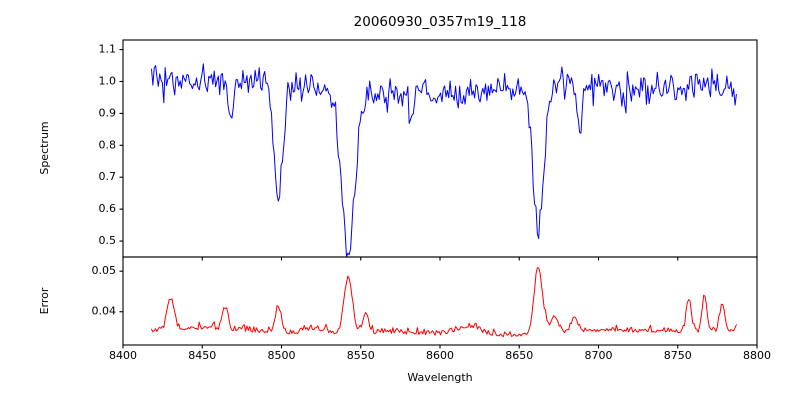 Image resolution: width=800 pixels, height=400 pixels. I want to click on page-title: 20060930_0357m19_118, so click(440, 22).